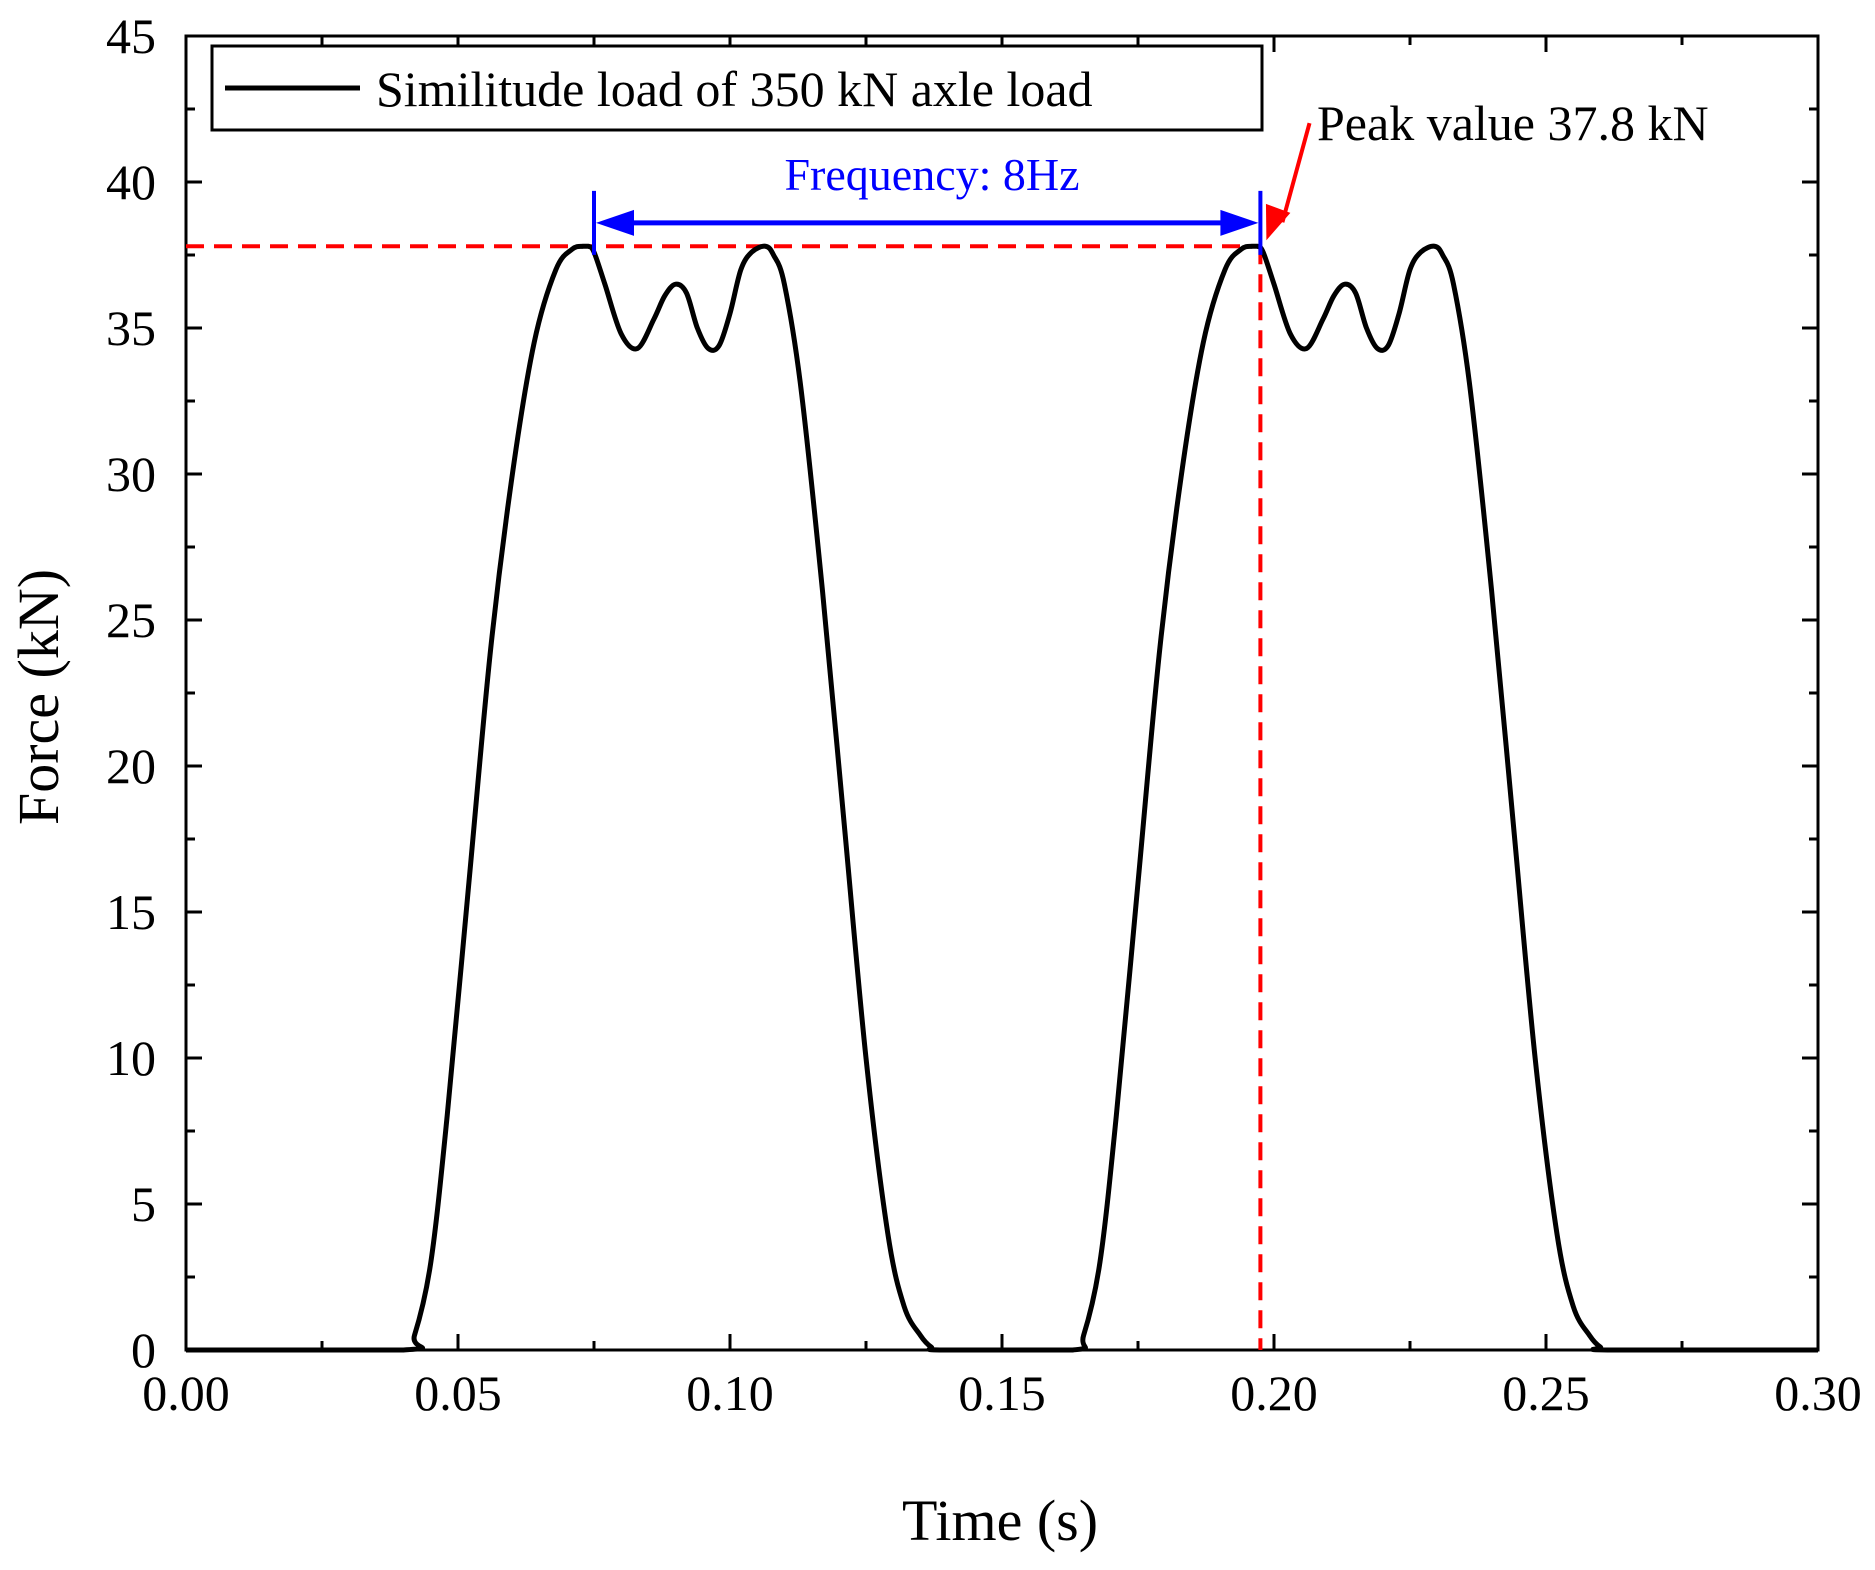 This screenshot has height=1570, width=1875. I want to click on peak-value-label: Peak value 37.8 kN, so click(1513, 123).